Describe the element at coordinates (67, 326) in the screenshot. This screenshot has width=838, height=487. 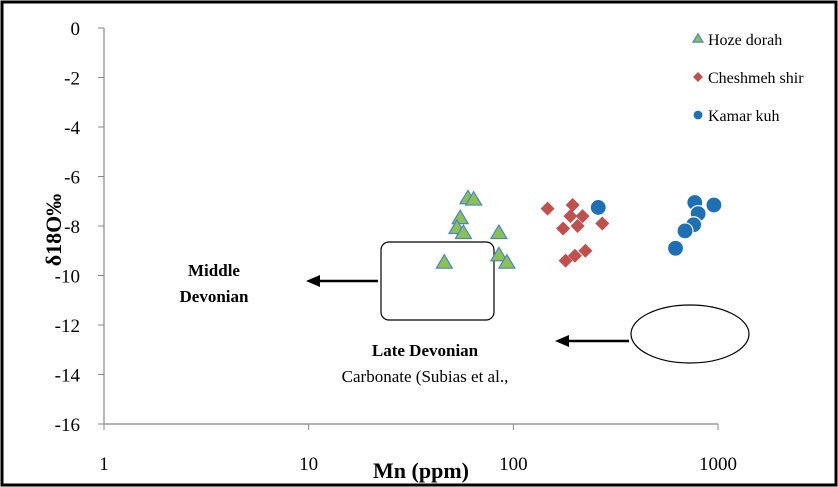
I see `y-tick-label: -12` at that location.